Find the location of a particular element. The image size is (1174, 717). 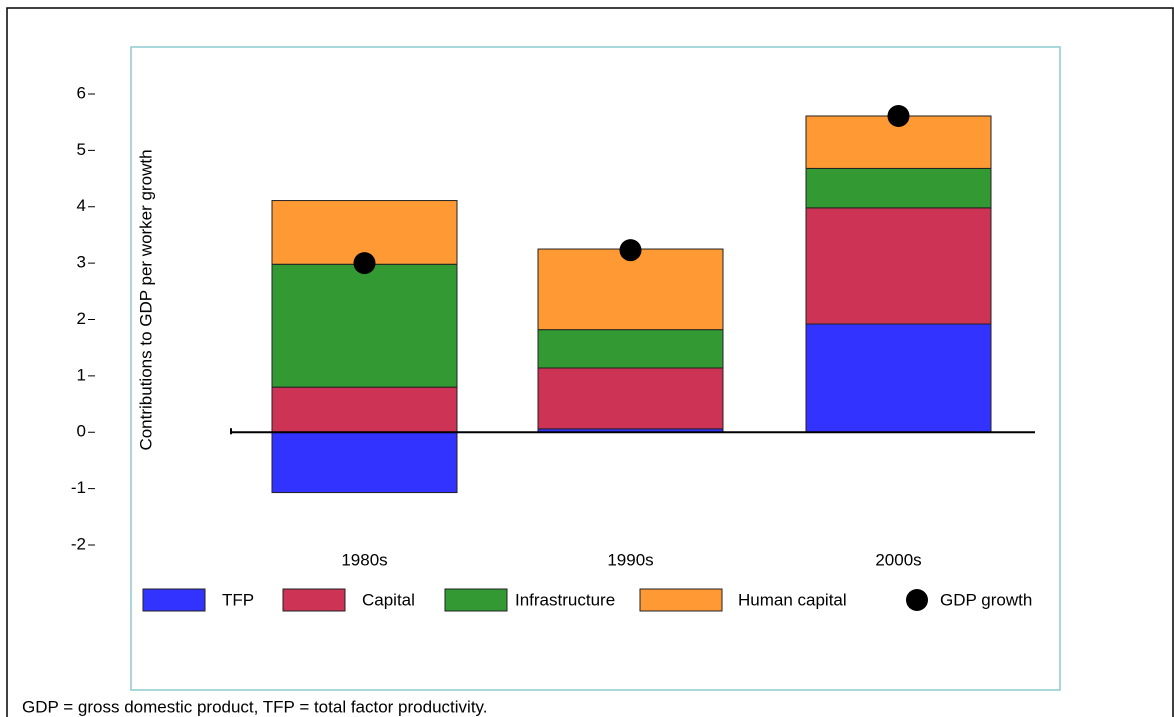

y-axis-label: Contributions to GDP per worker growth is located at coordinates (145, 299).